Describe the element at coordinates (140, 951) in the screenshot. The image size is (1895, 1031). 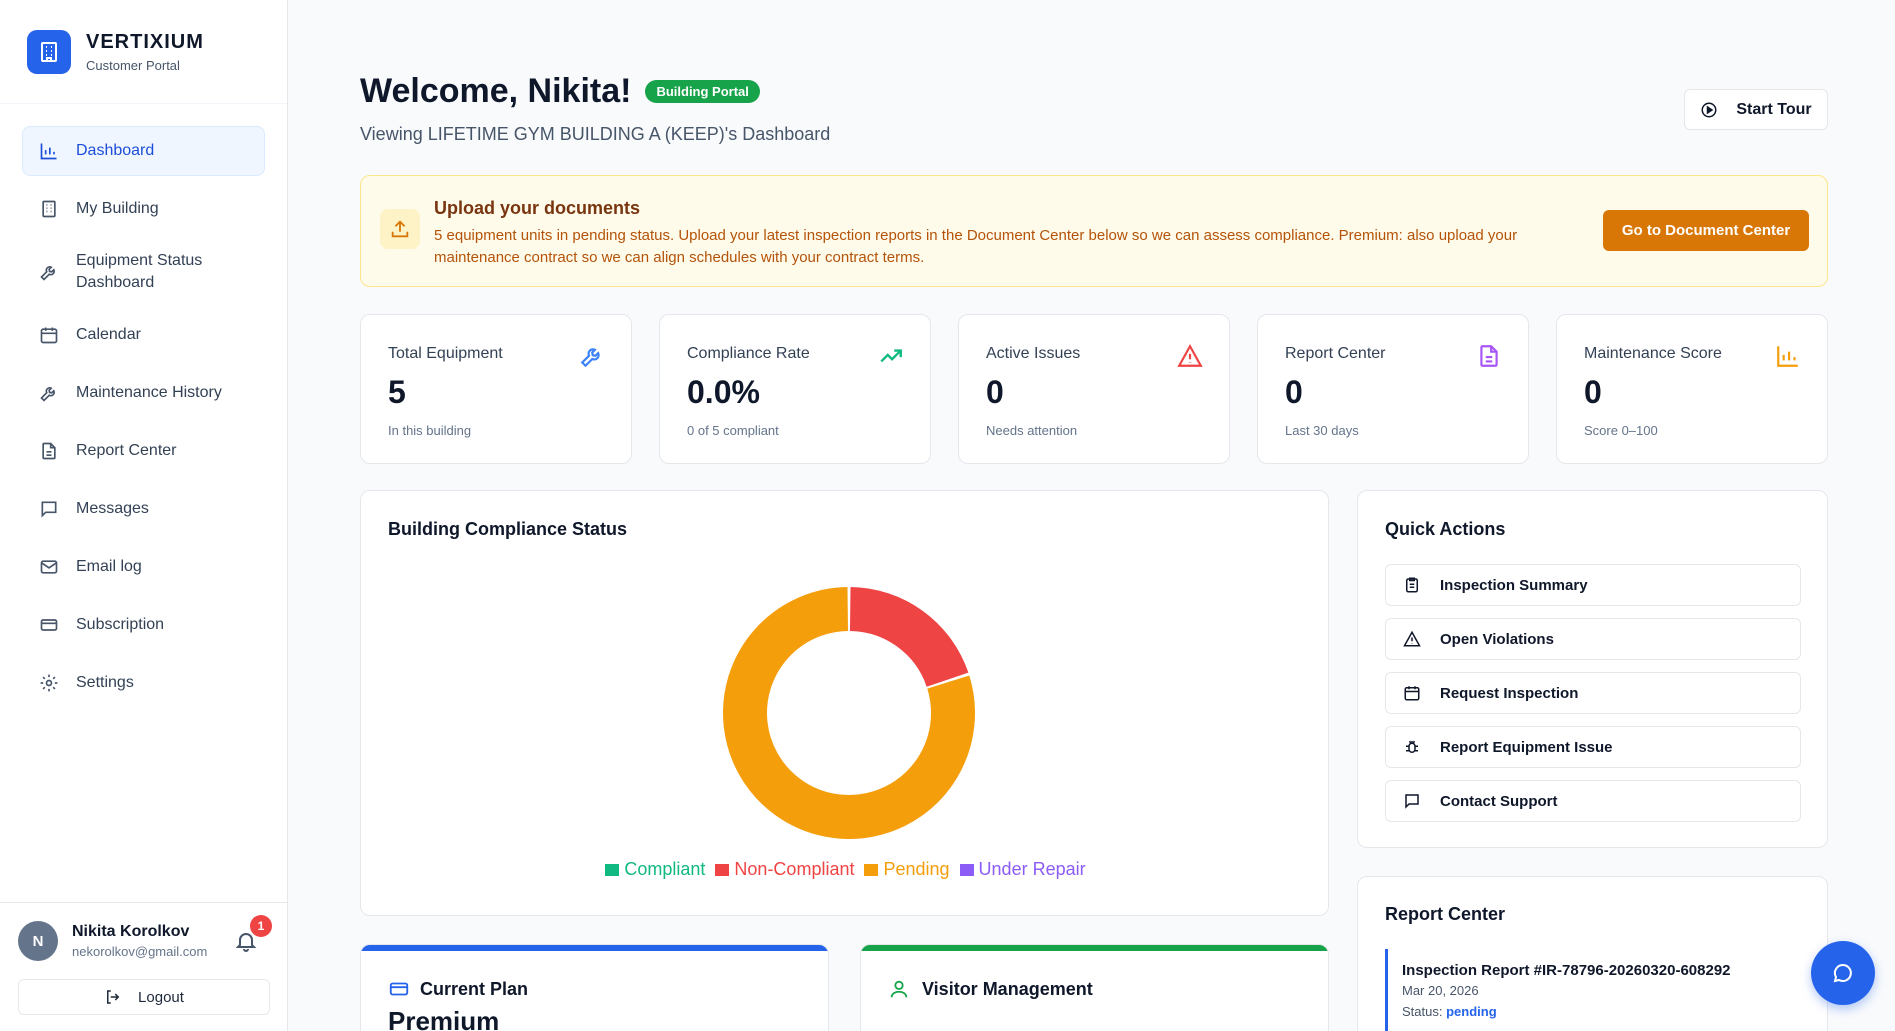
I see `user-email: nekorolkov@gmail.com` at that location.